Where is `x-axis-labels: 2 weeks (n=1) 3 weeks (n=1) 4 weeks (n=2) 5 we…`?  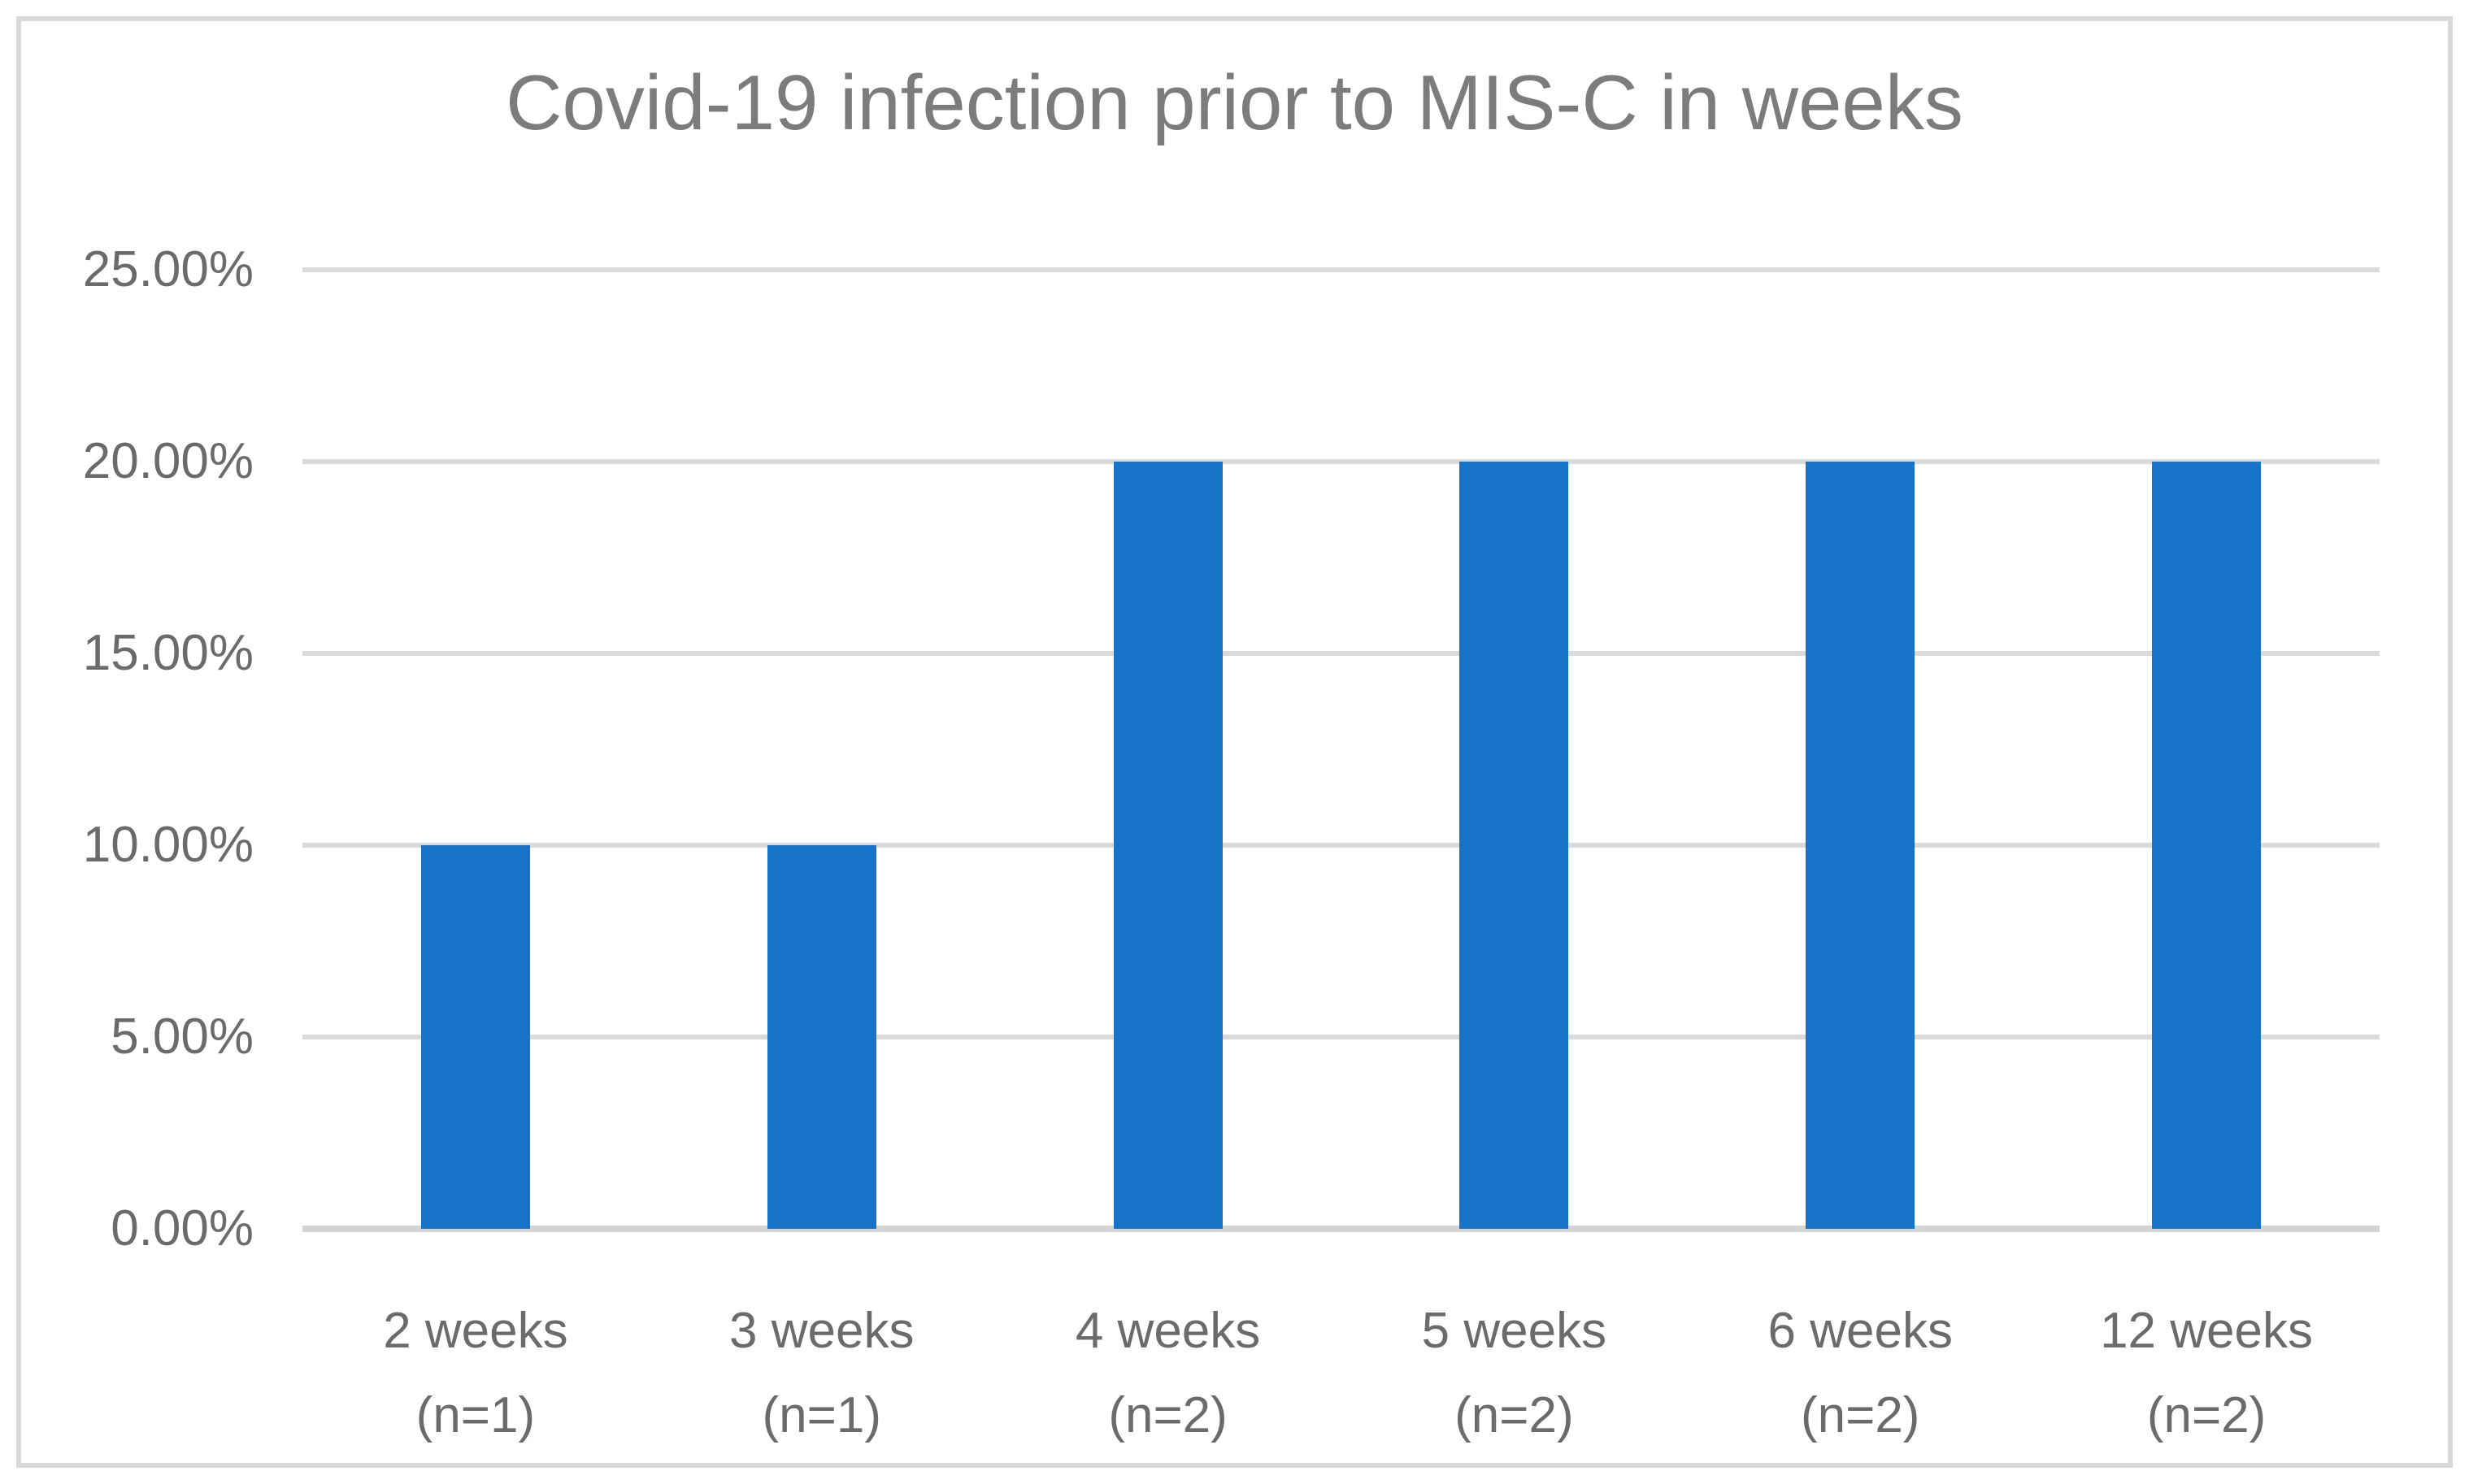
x-axis-labels: 2 weeks (n=1) 3 weeks (n=1) 4 weeks (n=2) 5 we… is located at coordinates (1341, 1373).